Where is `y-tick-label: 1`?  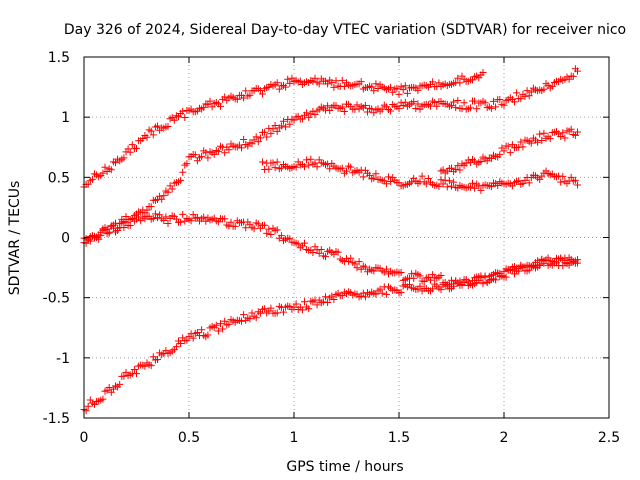
y-tick-label: 1 is located at coordinates (65, 118).